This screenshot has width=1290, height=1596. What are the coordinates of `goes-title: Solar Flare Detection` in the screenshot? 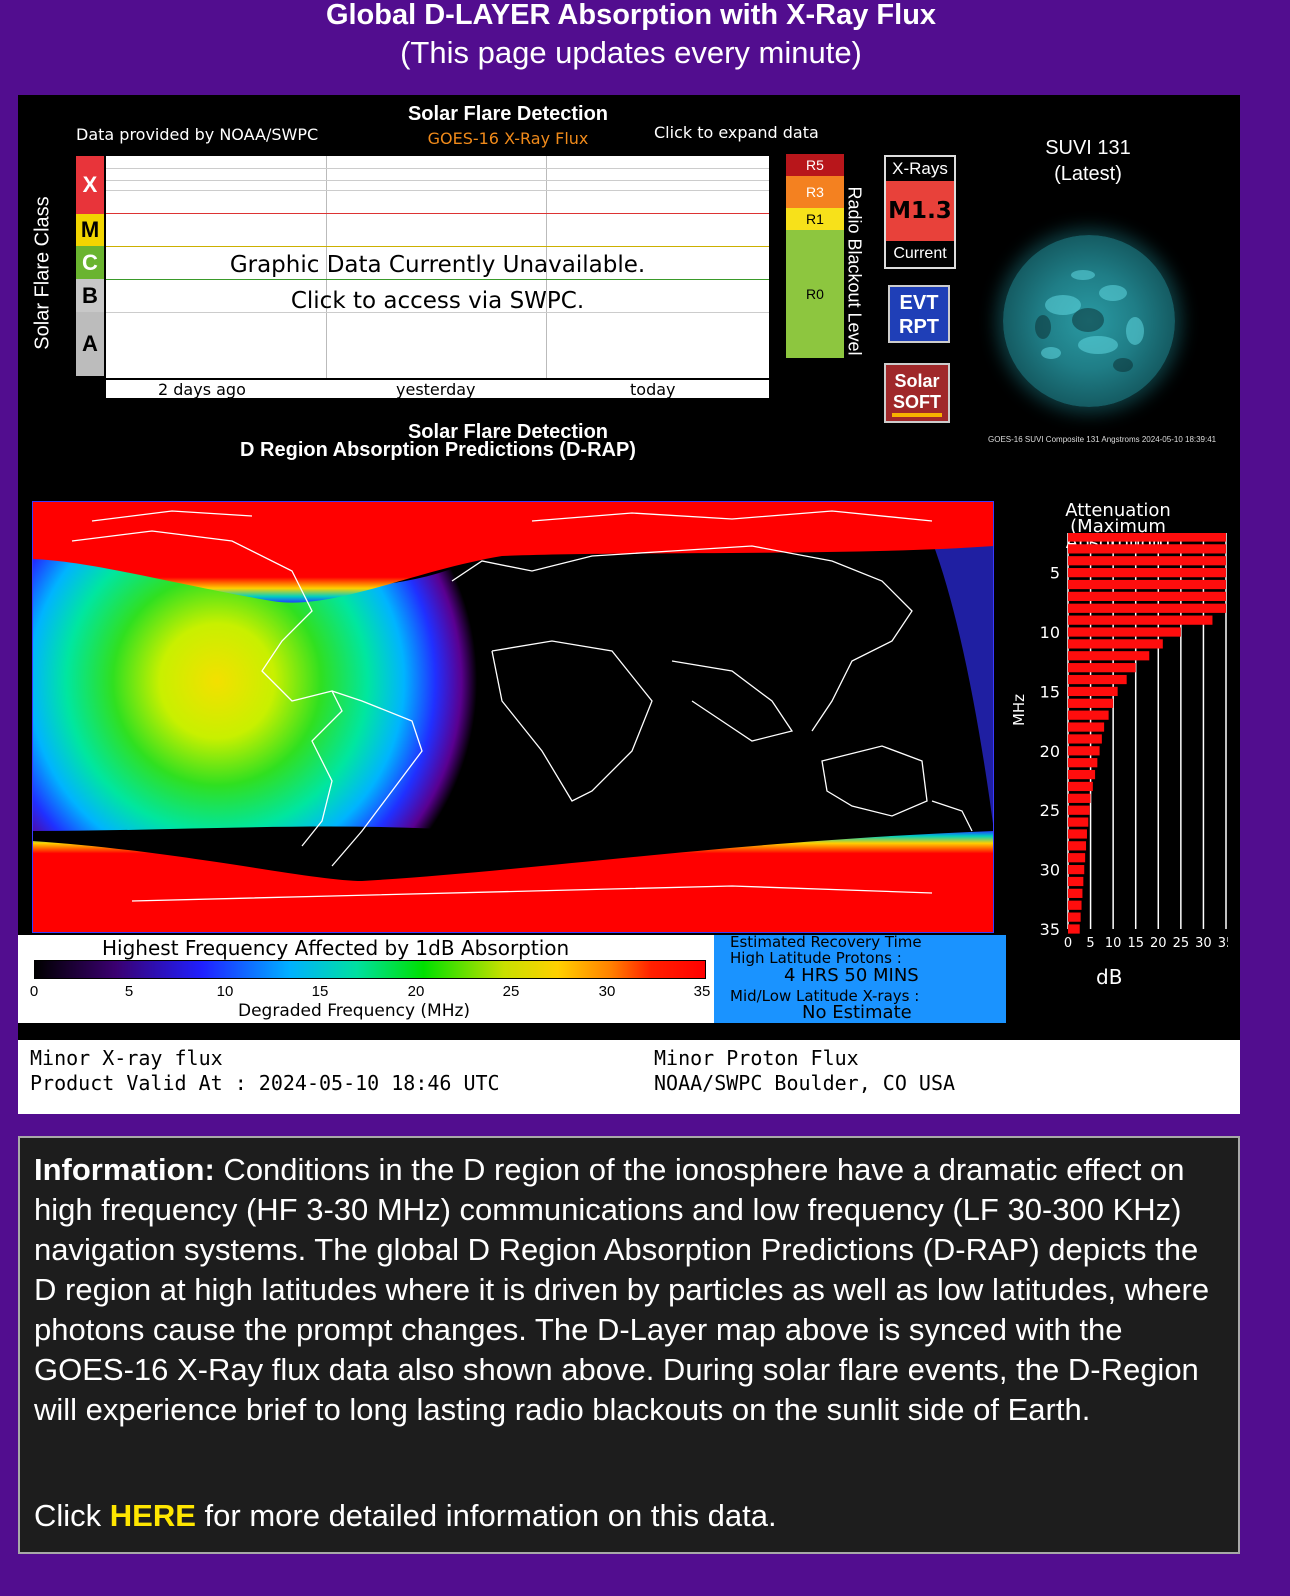 It's located at (508, 114).